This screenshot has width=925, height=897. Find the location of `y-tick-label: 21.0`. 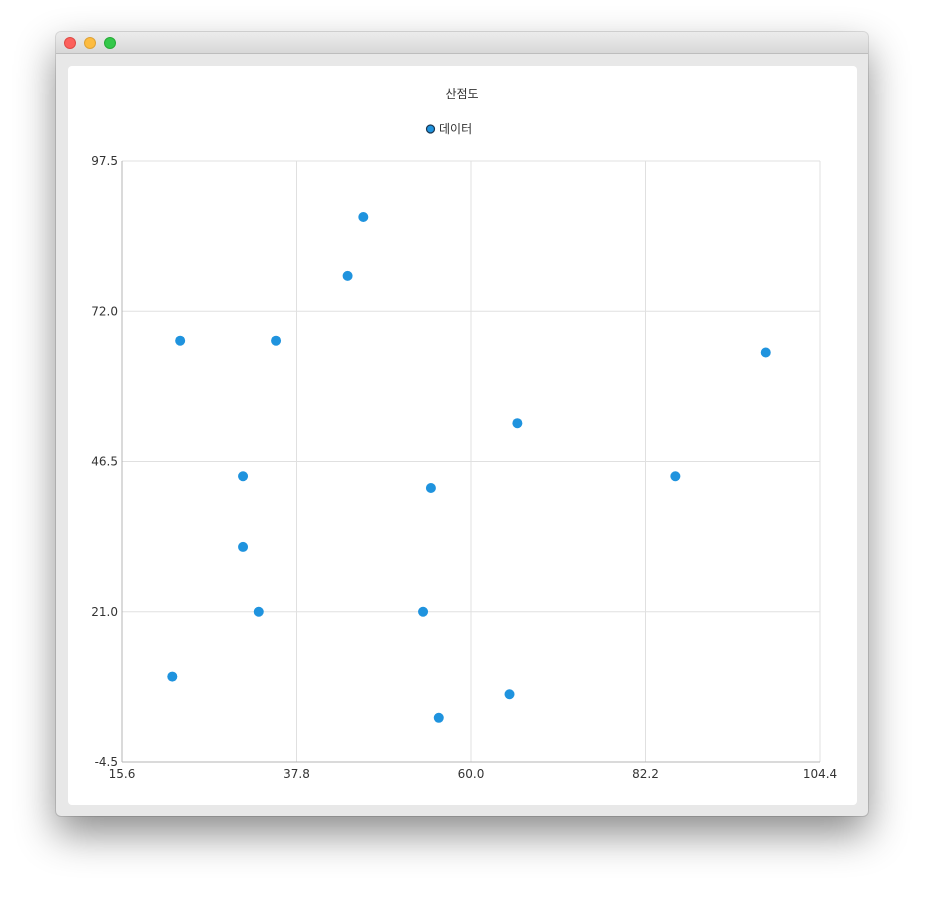

y-tick-label: 21.0 is located at coordinates (104, 612).